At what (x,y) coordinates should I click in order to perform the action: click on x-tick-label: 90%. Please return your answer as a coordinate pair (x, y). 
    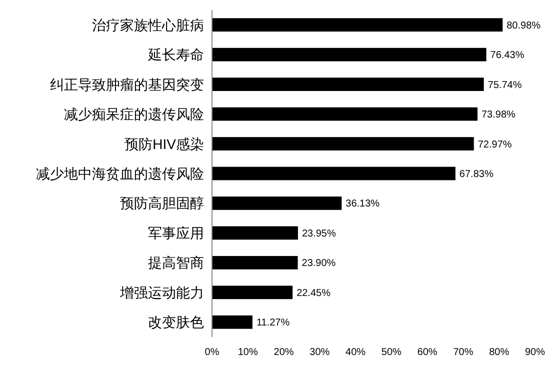
    Looking at the image, I should click on (535, 352).